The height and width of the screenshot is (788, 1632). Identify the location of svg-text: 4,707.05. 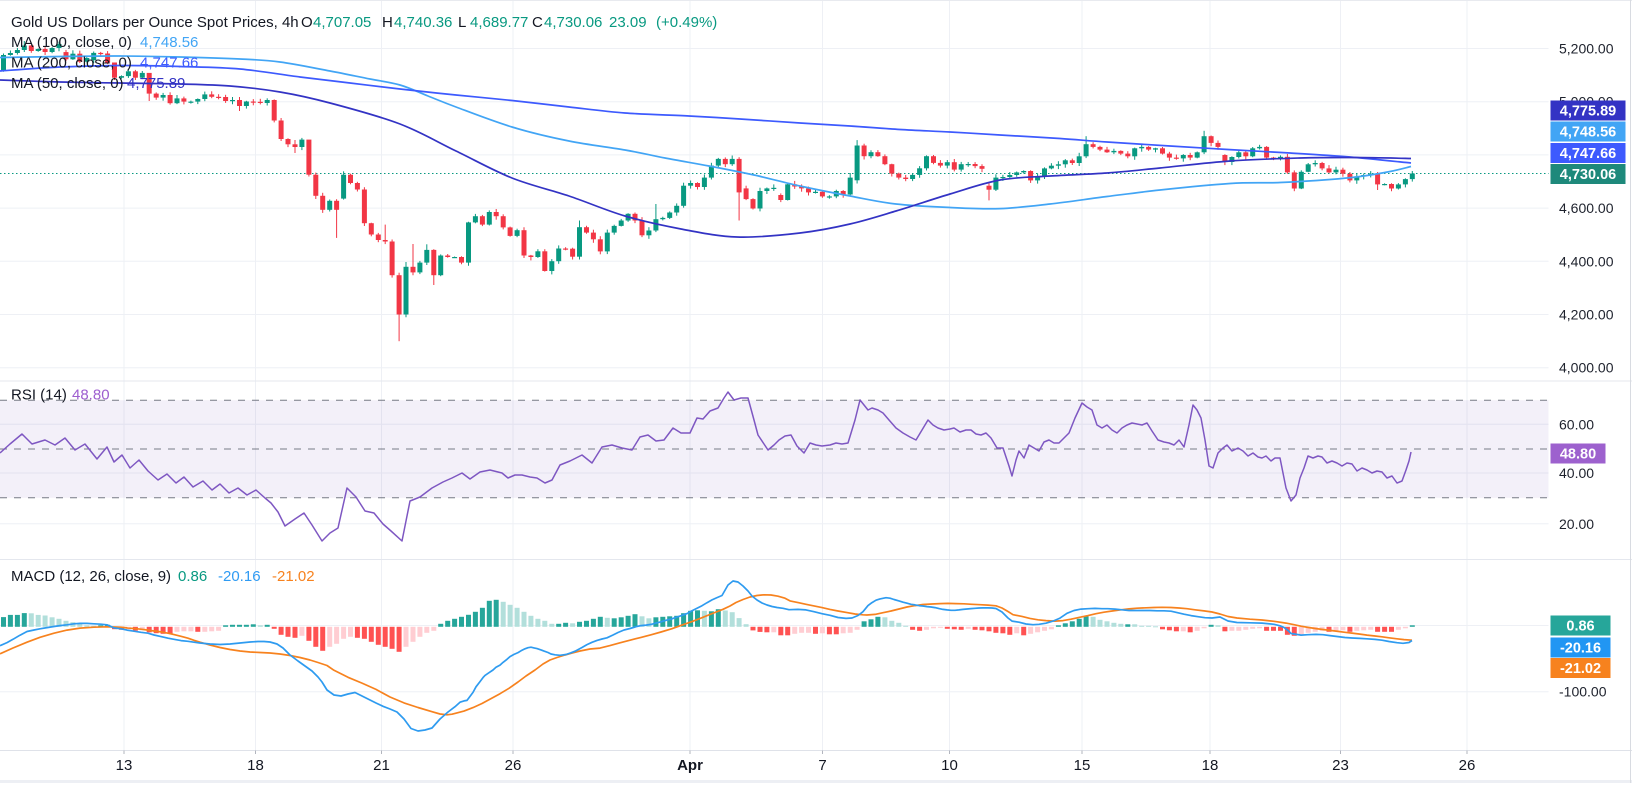
(342, 22).